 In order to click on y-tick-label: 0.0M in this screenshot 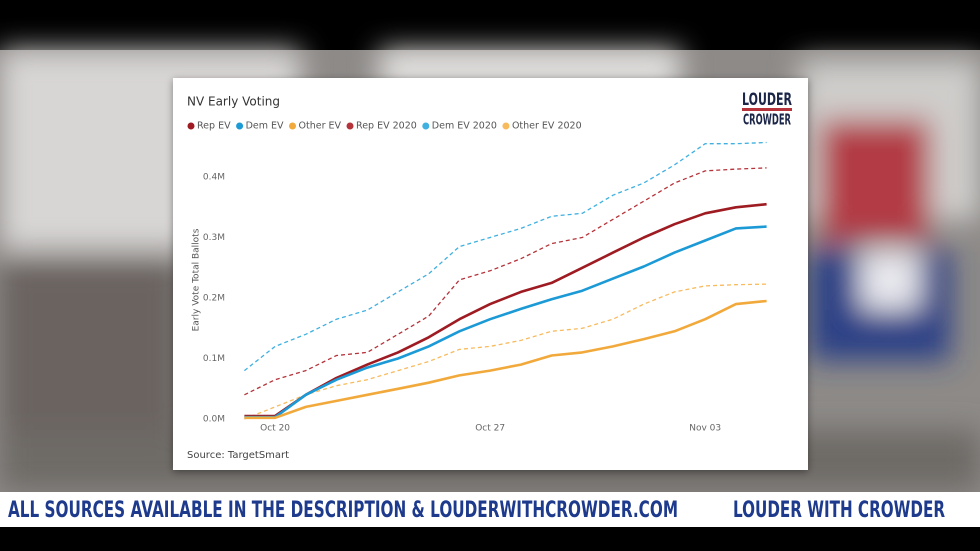, I will do `click(214, 420)`.